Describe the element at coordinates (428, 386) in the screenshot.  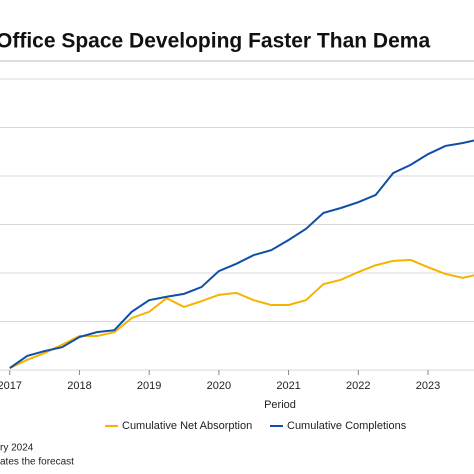
I see `x-tick-label: 2023` at that location.